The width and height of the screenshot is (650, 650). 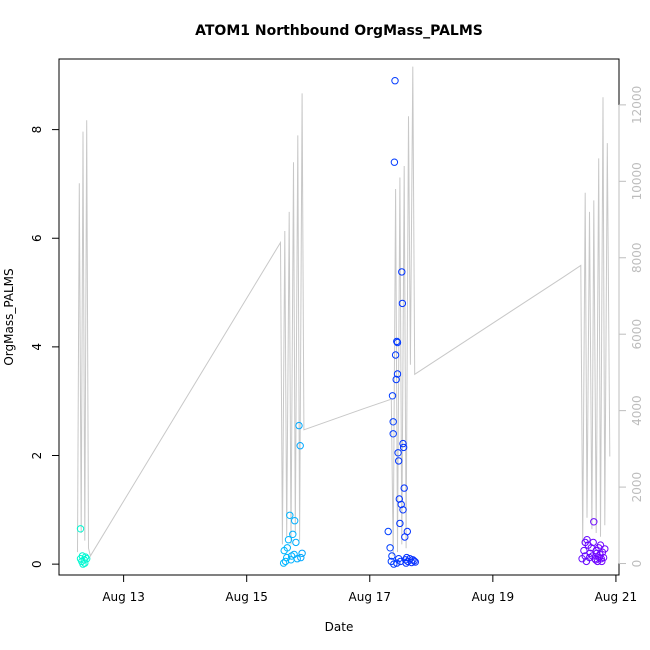 What do you see at coordinates (616, 597) in the screenshot?
I see `x-tick-label: Aug 21` at bounding box center [616, 597].